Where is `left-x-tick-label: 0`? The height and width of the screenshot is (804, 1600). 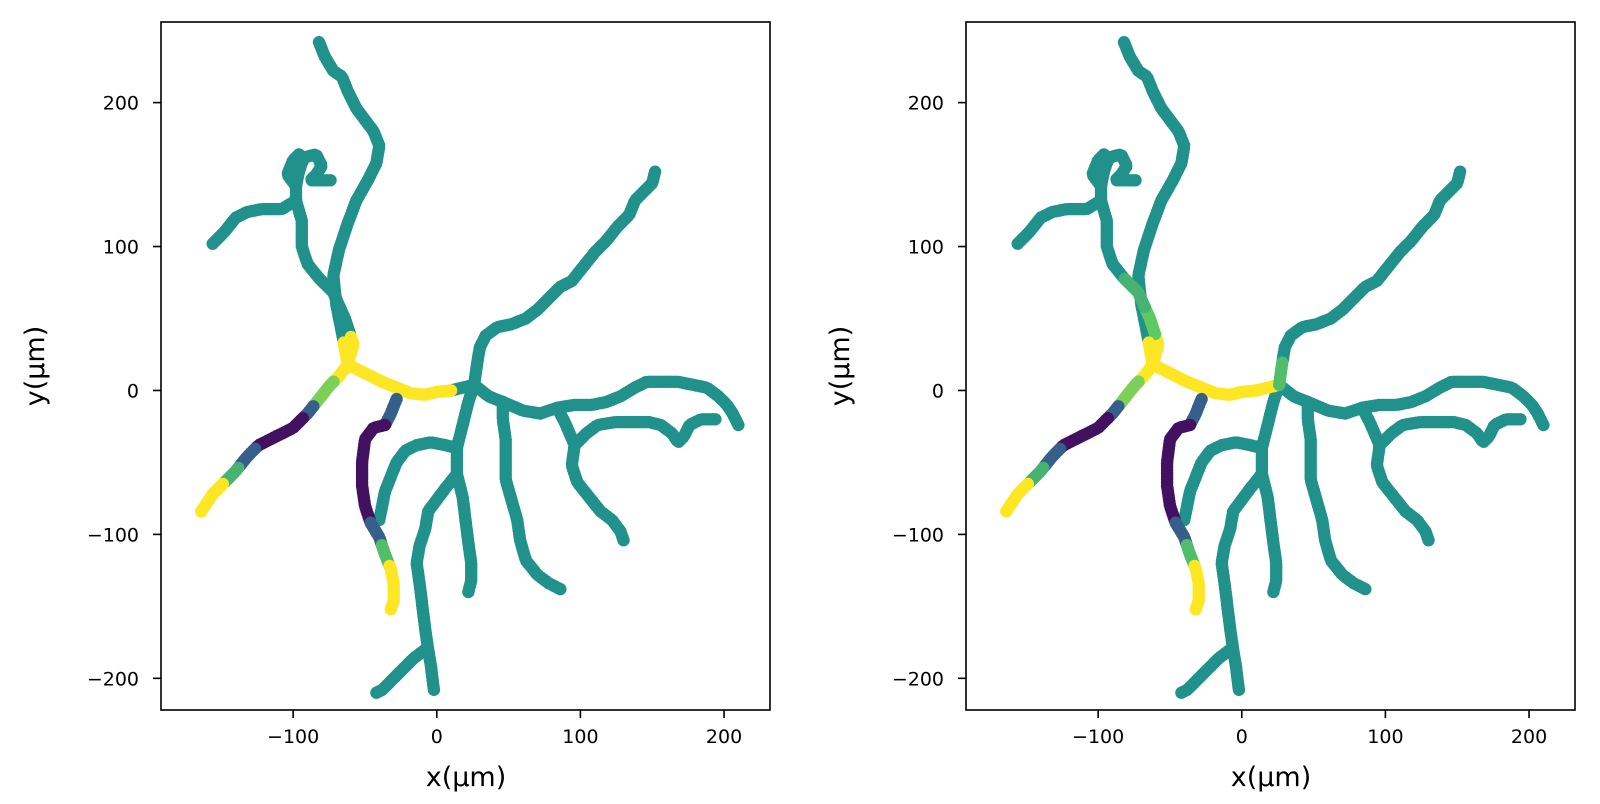 left-x-tick-label: 0 is located at coordinates (437, 737).